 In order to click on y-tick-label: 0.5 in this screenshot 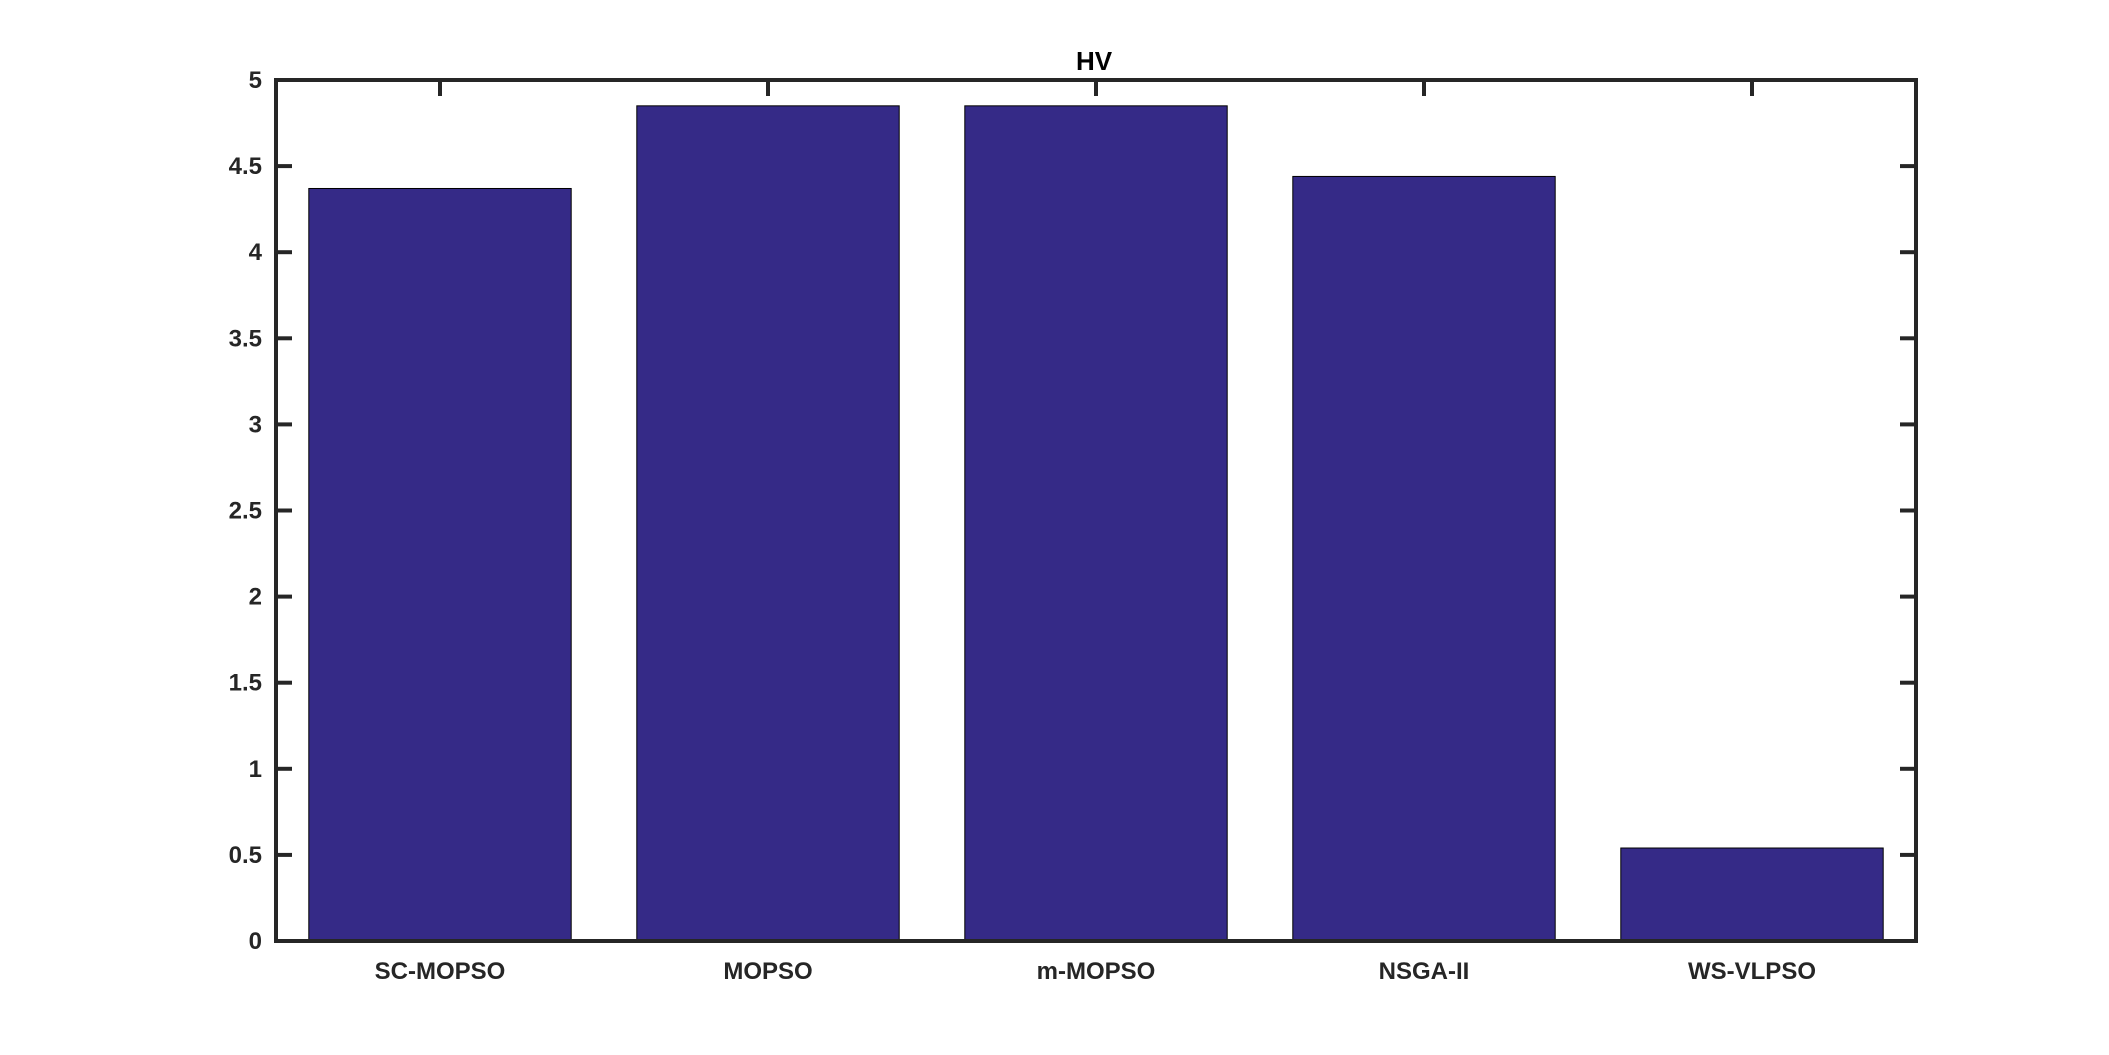, I will do `click(245, 855)`.